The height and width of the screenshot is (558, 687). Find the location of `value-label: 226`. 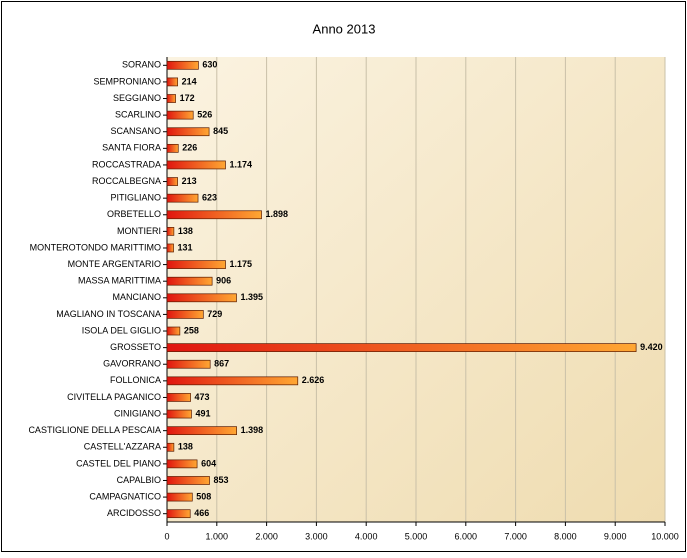

value-label: 226 is located at coordinates (189, 148).